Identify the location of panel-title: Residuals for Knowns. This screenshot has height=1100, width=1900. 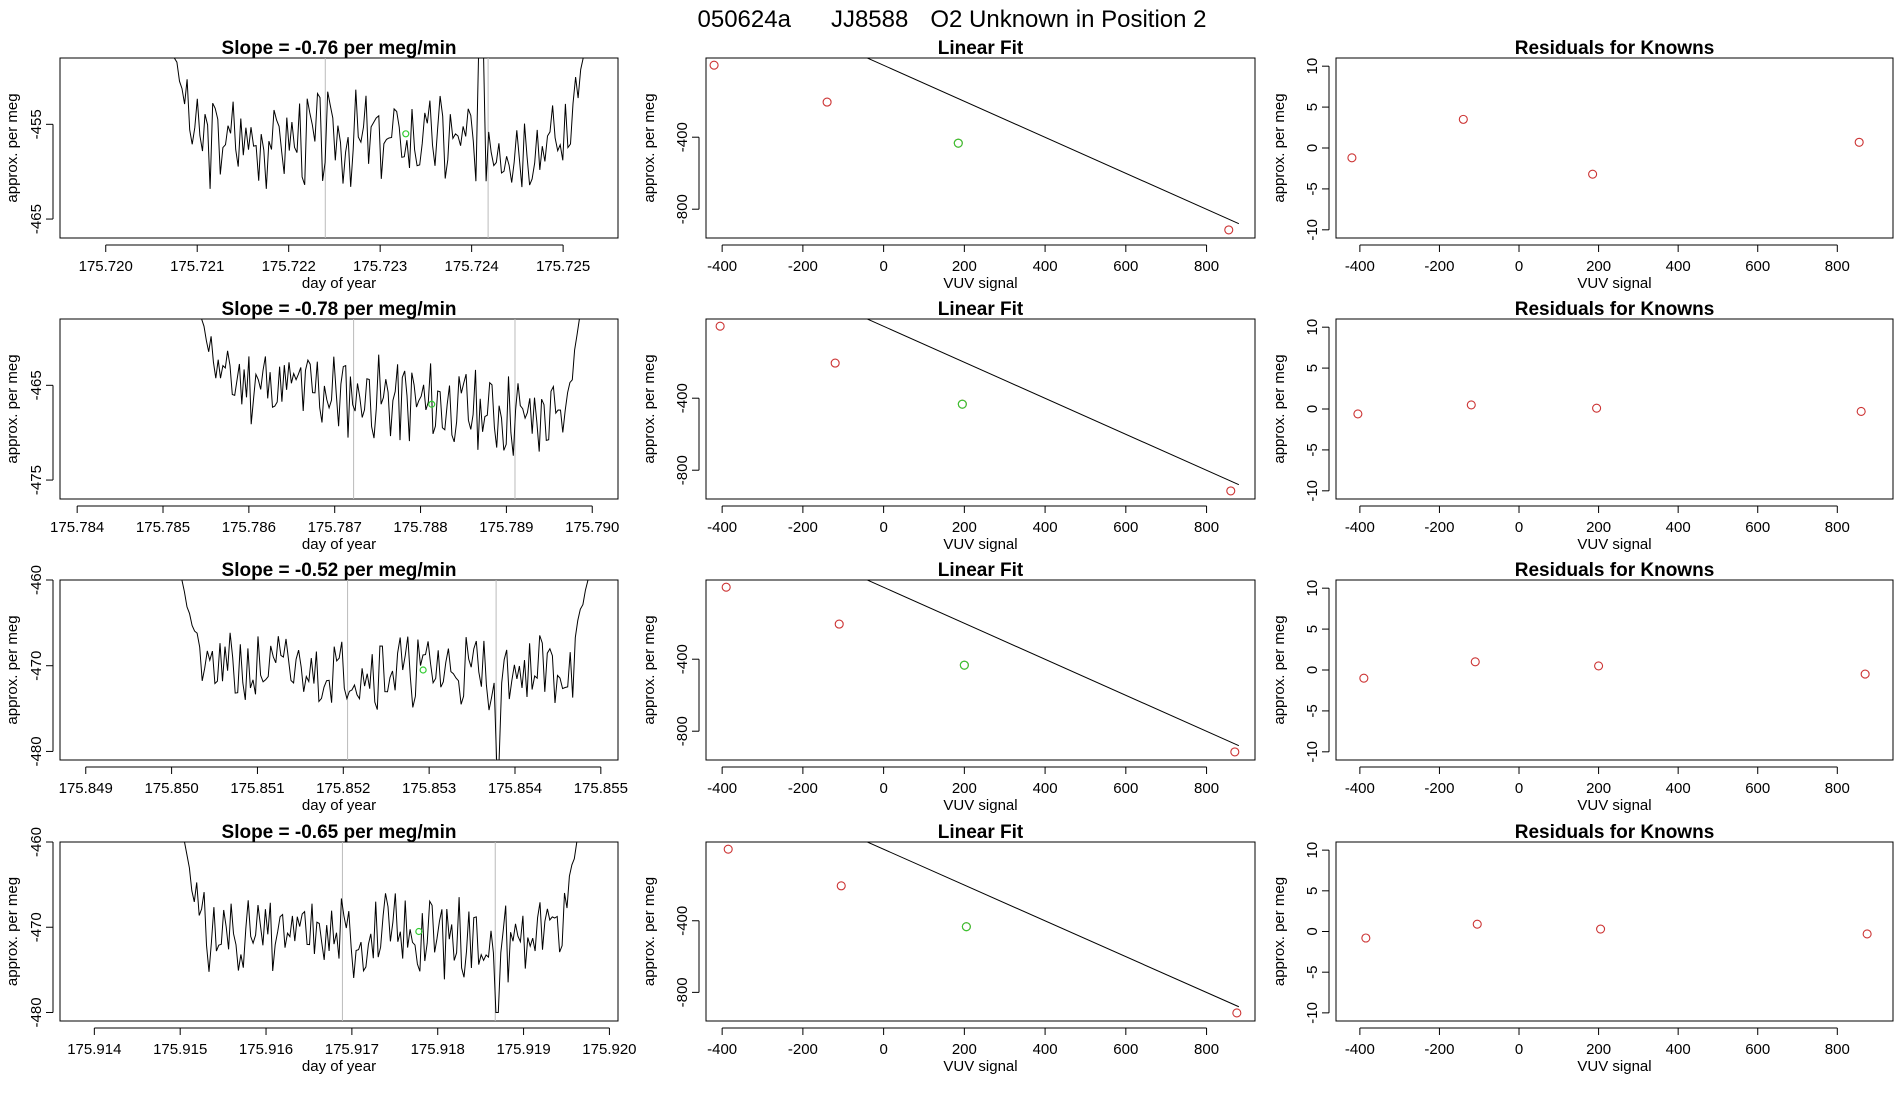
(1615, 309).